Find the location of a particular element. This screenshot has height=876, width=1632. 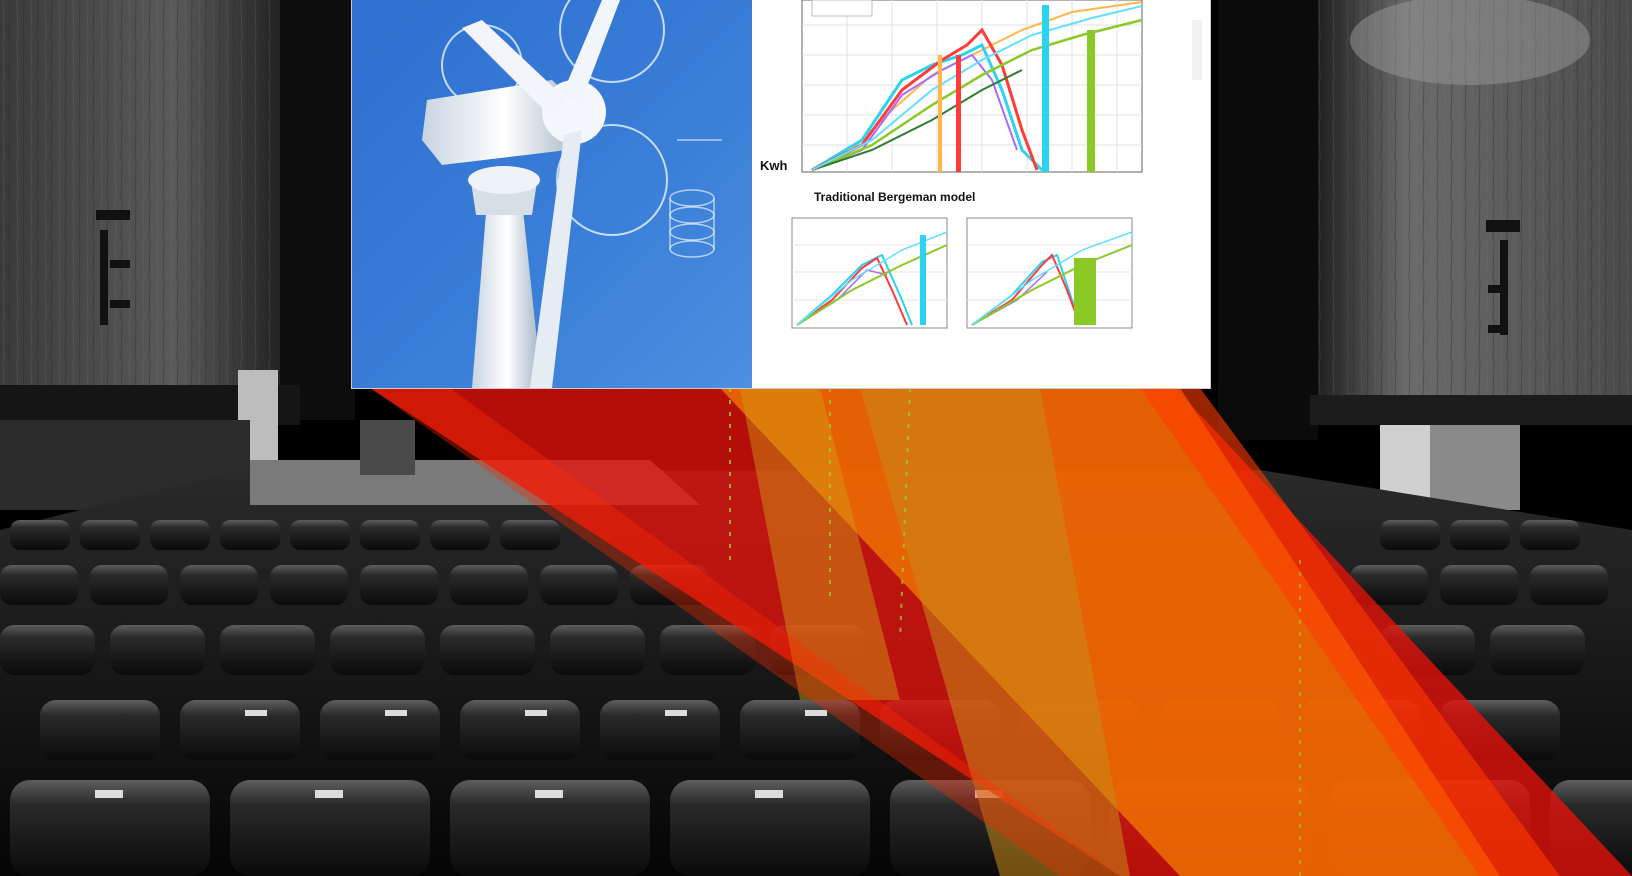

wall-fixture-left is located at coordinates (113, 267).